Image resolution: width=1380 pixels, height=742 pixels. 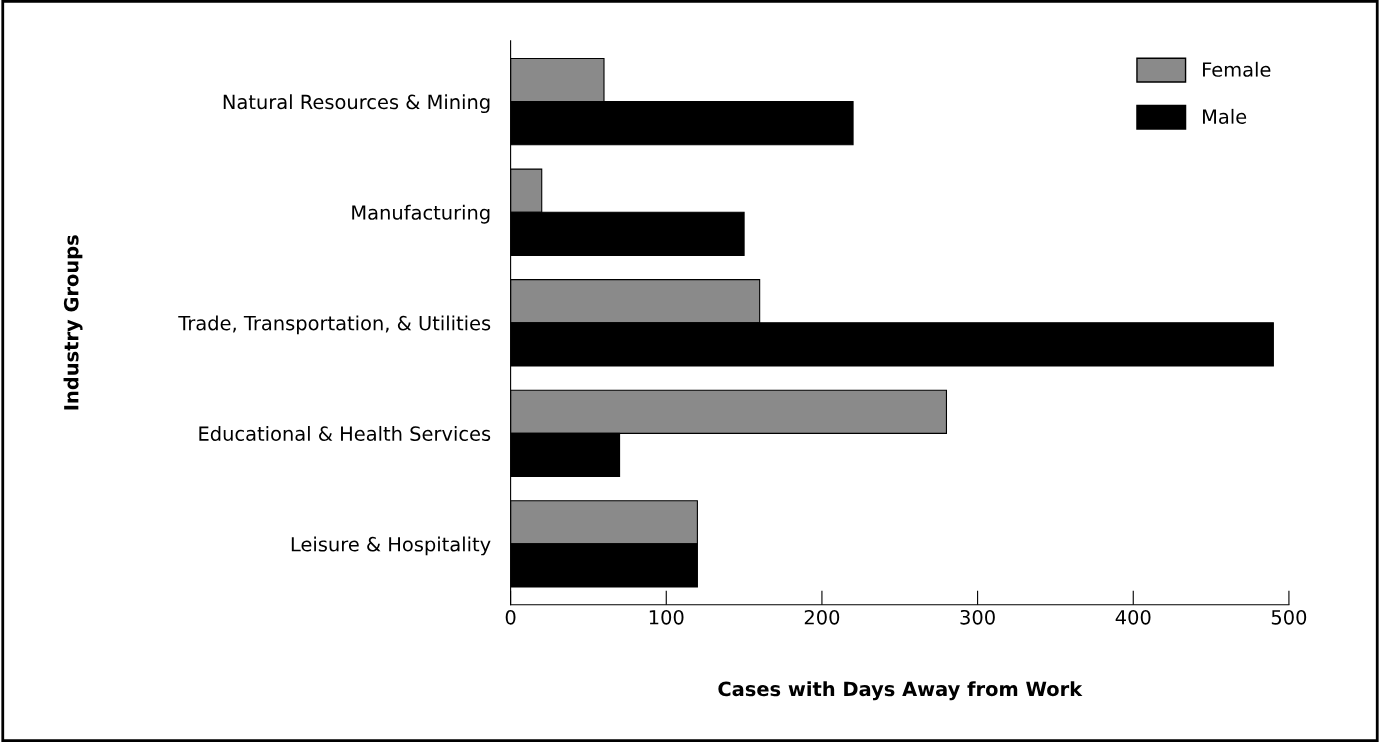 I want to click on y-tick-label: Trade, Transportation, & Utilities, so click(x=334, y=325).